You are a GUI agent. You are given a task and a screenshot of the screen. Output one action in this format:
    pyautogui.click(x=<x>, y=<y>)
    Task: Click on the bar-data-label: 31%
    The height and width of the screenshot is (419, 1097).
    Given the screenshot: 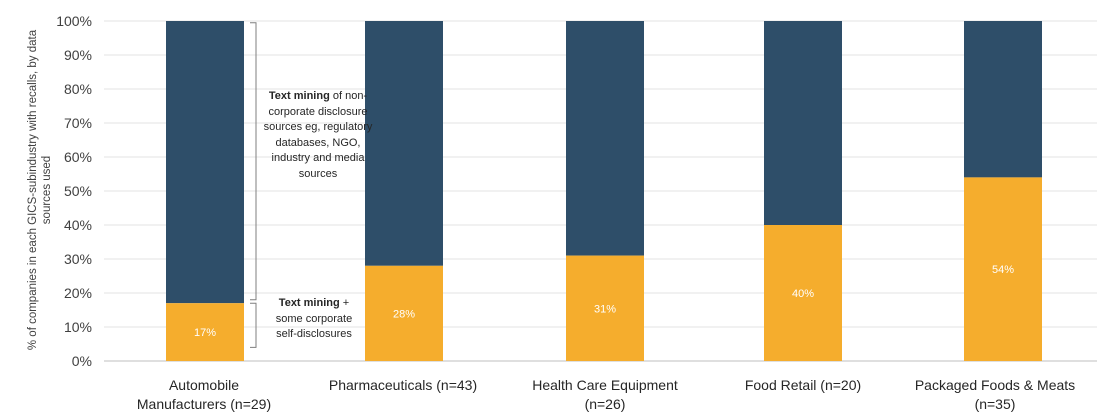 What is the action you would take?
    pyautogui.click(x=605, y=309)
    